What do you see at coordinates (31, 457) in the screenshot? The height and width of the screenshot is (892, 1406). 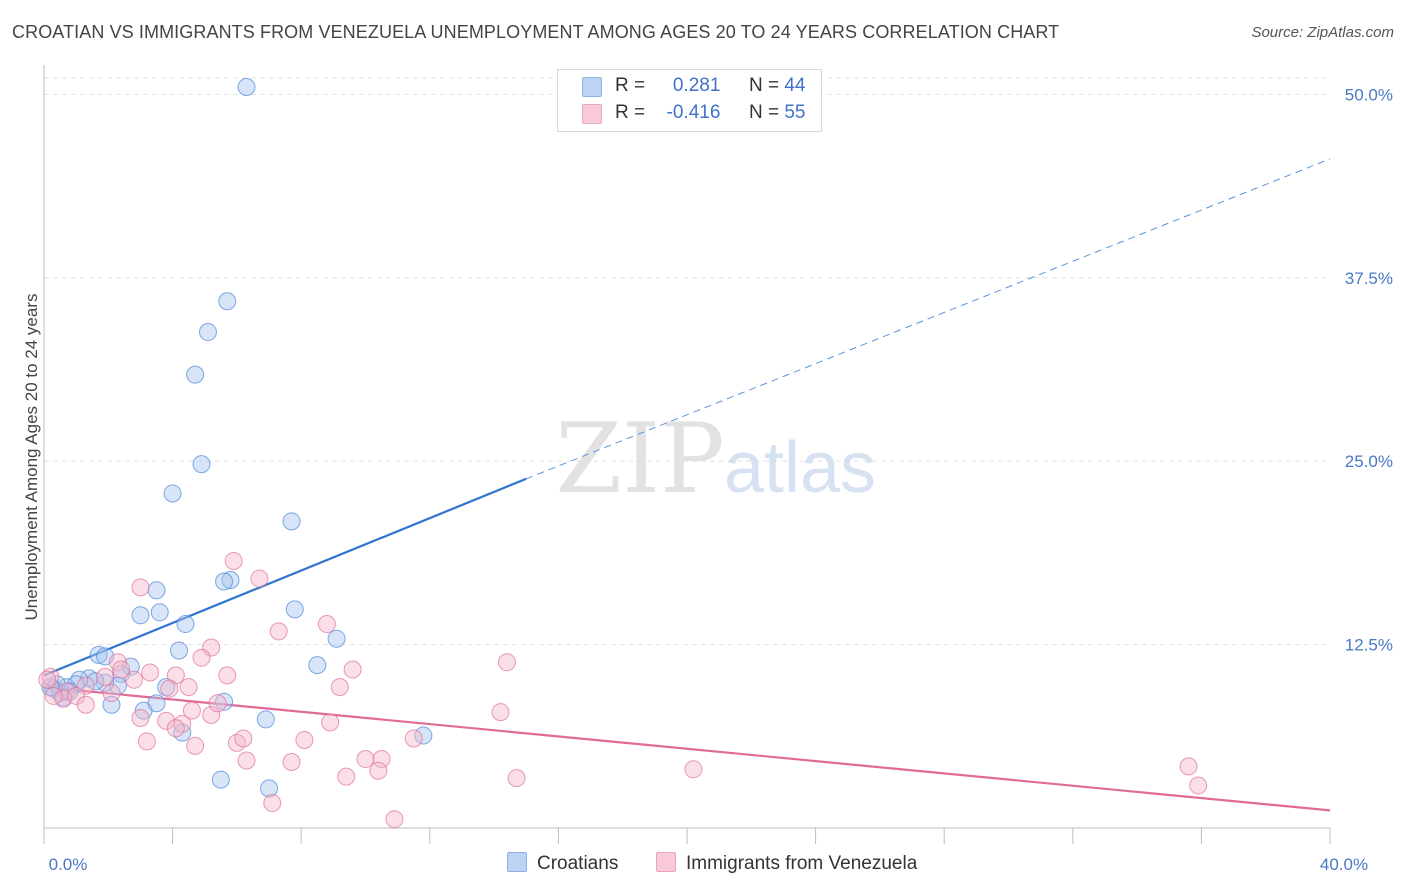 I see `y-axis-label: Unemployment Among Ages 20 to 24 years` at bounding box center [31, 457].